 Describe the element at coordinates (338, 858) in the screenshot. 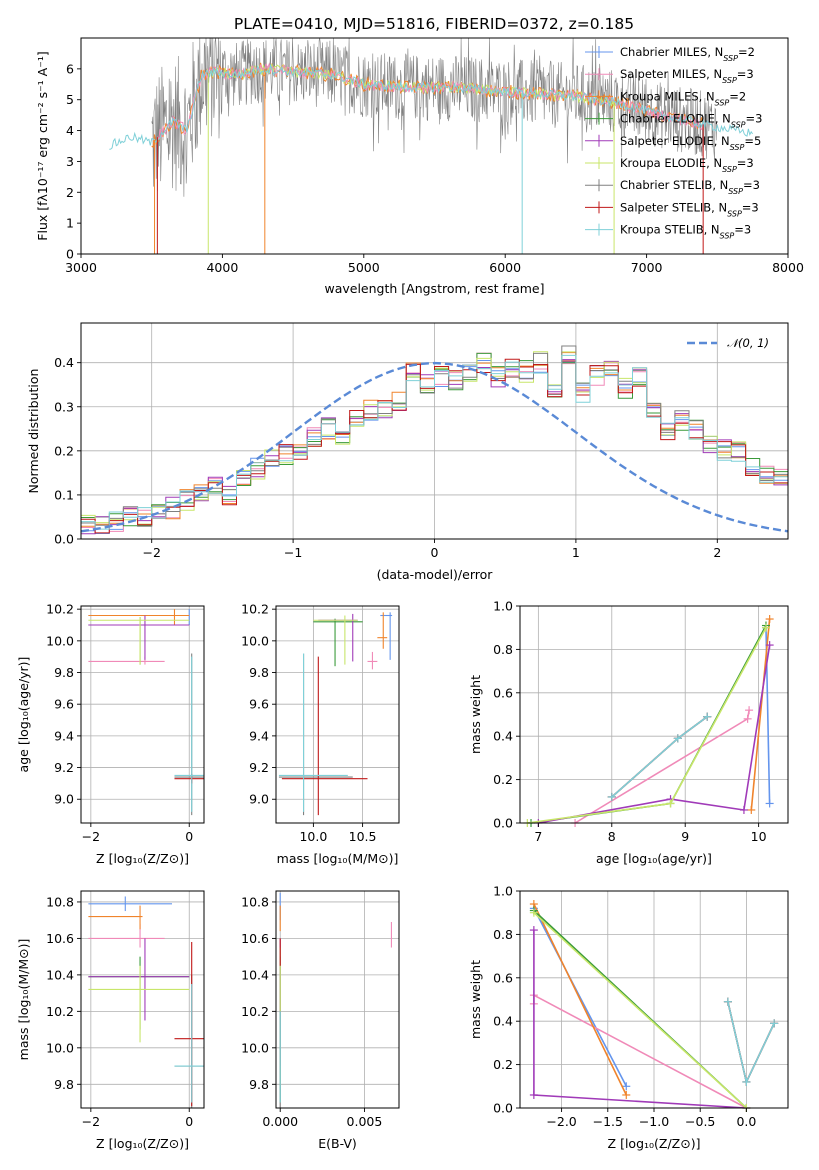

I see `x-axis-label: mass [log₁₀(M/M⊙)]` at that location.